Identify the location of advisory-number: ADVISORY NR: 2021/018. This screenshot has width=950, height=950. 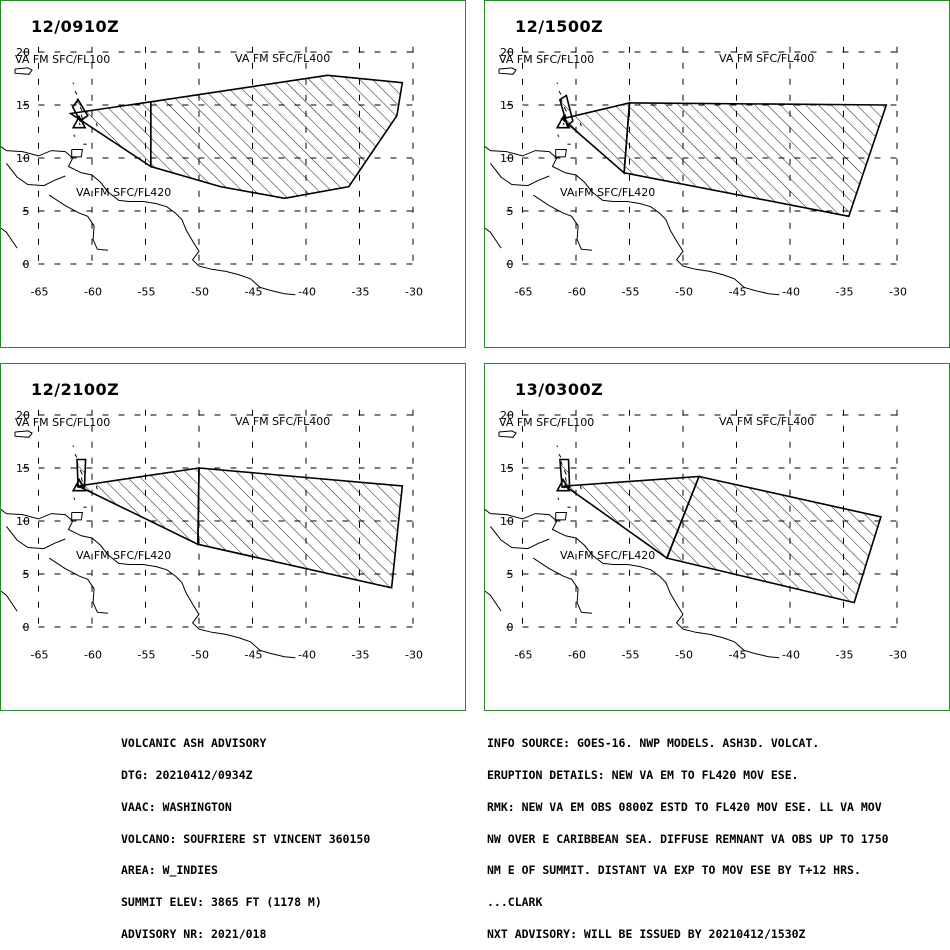
(194, 933).